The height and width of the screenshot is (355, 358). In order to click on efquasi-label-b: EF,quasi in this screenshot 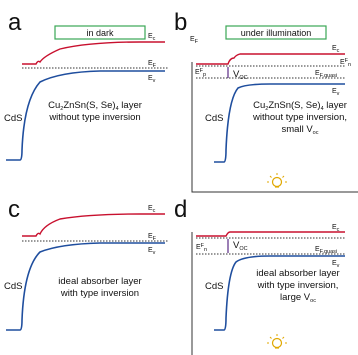, I will do `click(326, 74)`.